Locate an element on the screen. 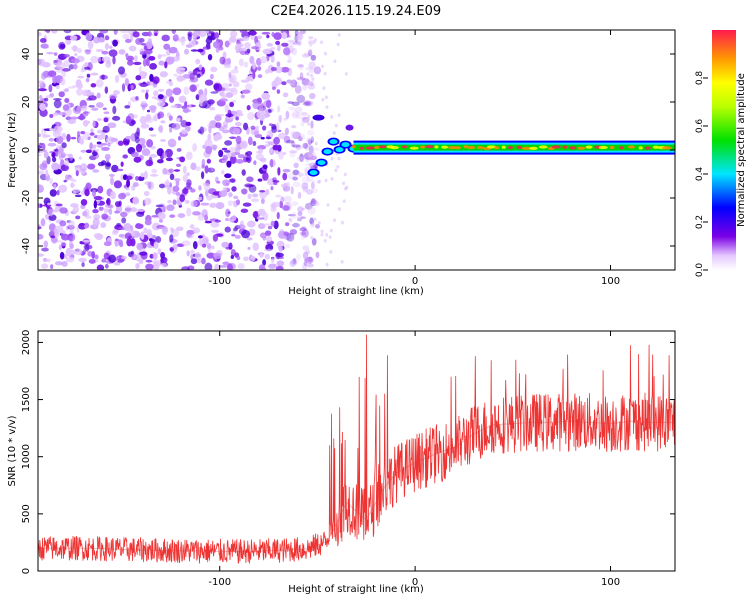  snr-x-tick-label: 0 is located at coordinates (415, 582).